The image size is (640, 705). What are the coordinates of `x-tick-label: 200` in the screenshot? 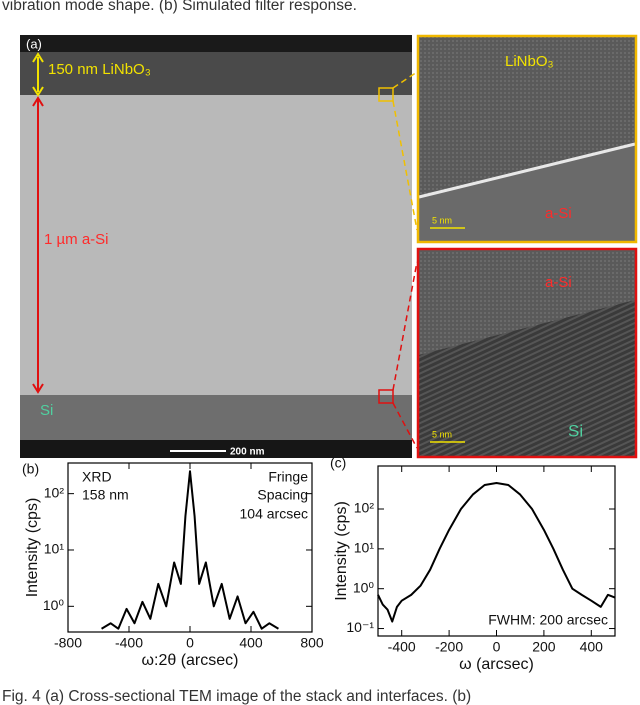 It's located at (544, 647).